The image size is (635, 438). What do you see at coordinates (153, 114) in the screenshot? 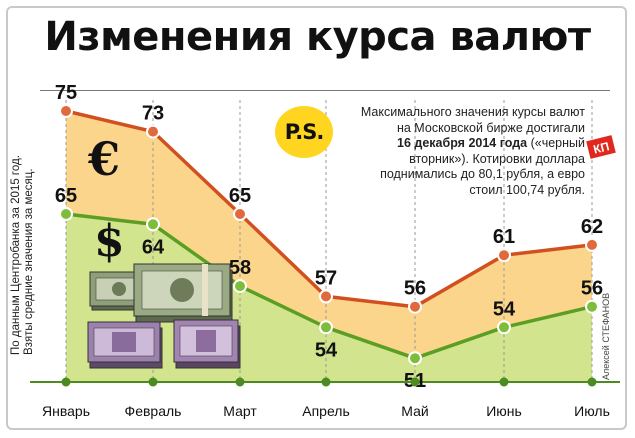
I see `euro-data-label: 73` at bounding box center [153, 114].